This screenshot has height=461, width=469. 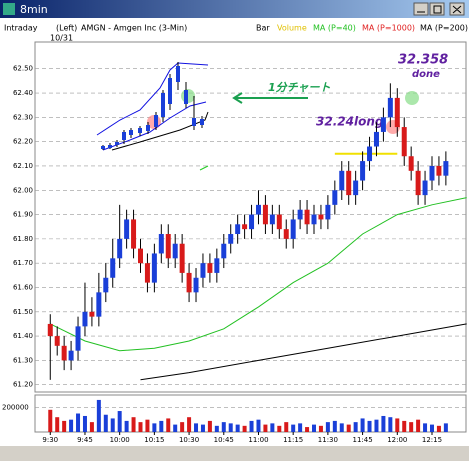 I want to click on y-tick-label: 61.40, so click(x=23, y=336).